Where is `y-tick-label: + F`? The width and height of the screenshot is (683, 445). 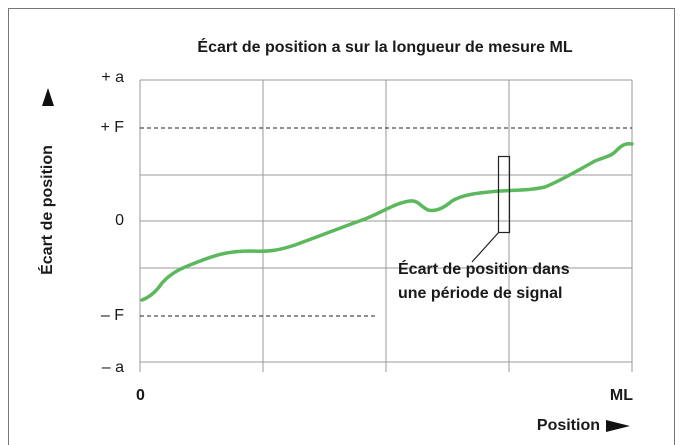
y-tick-label: + F is located at coordinates (112, 127).